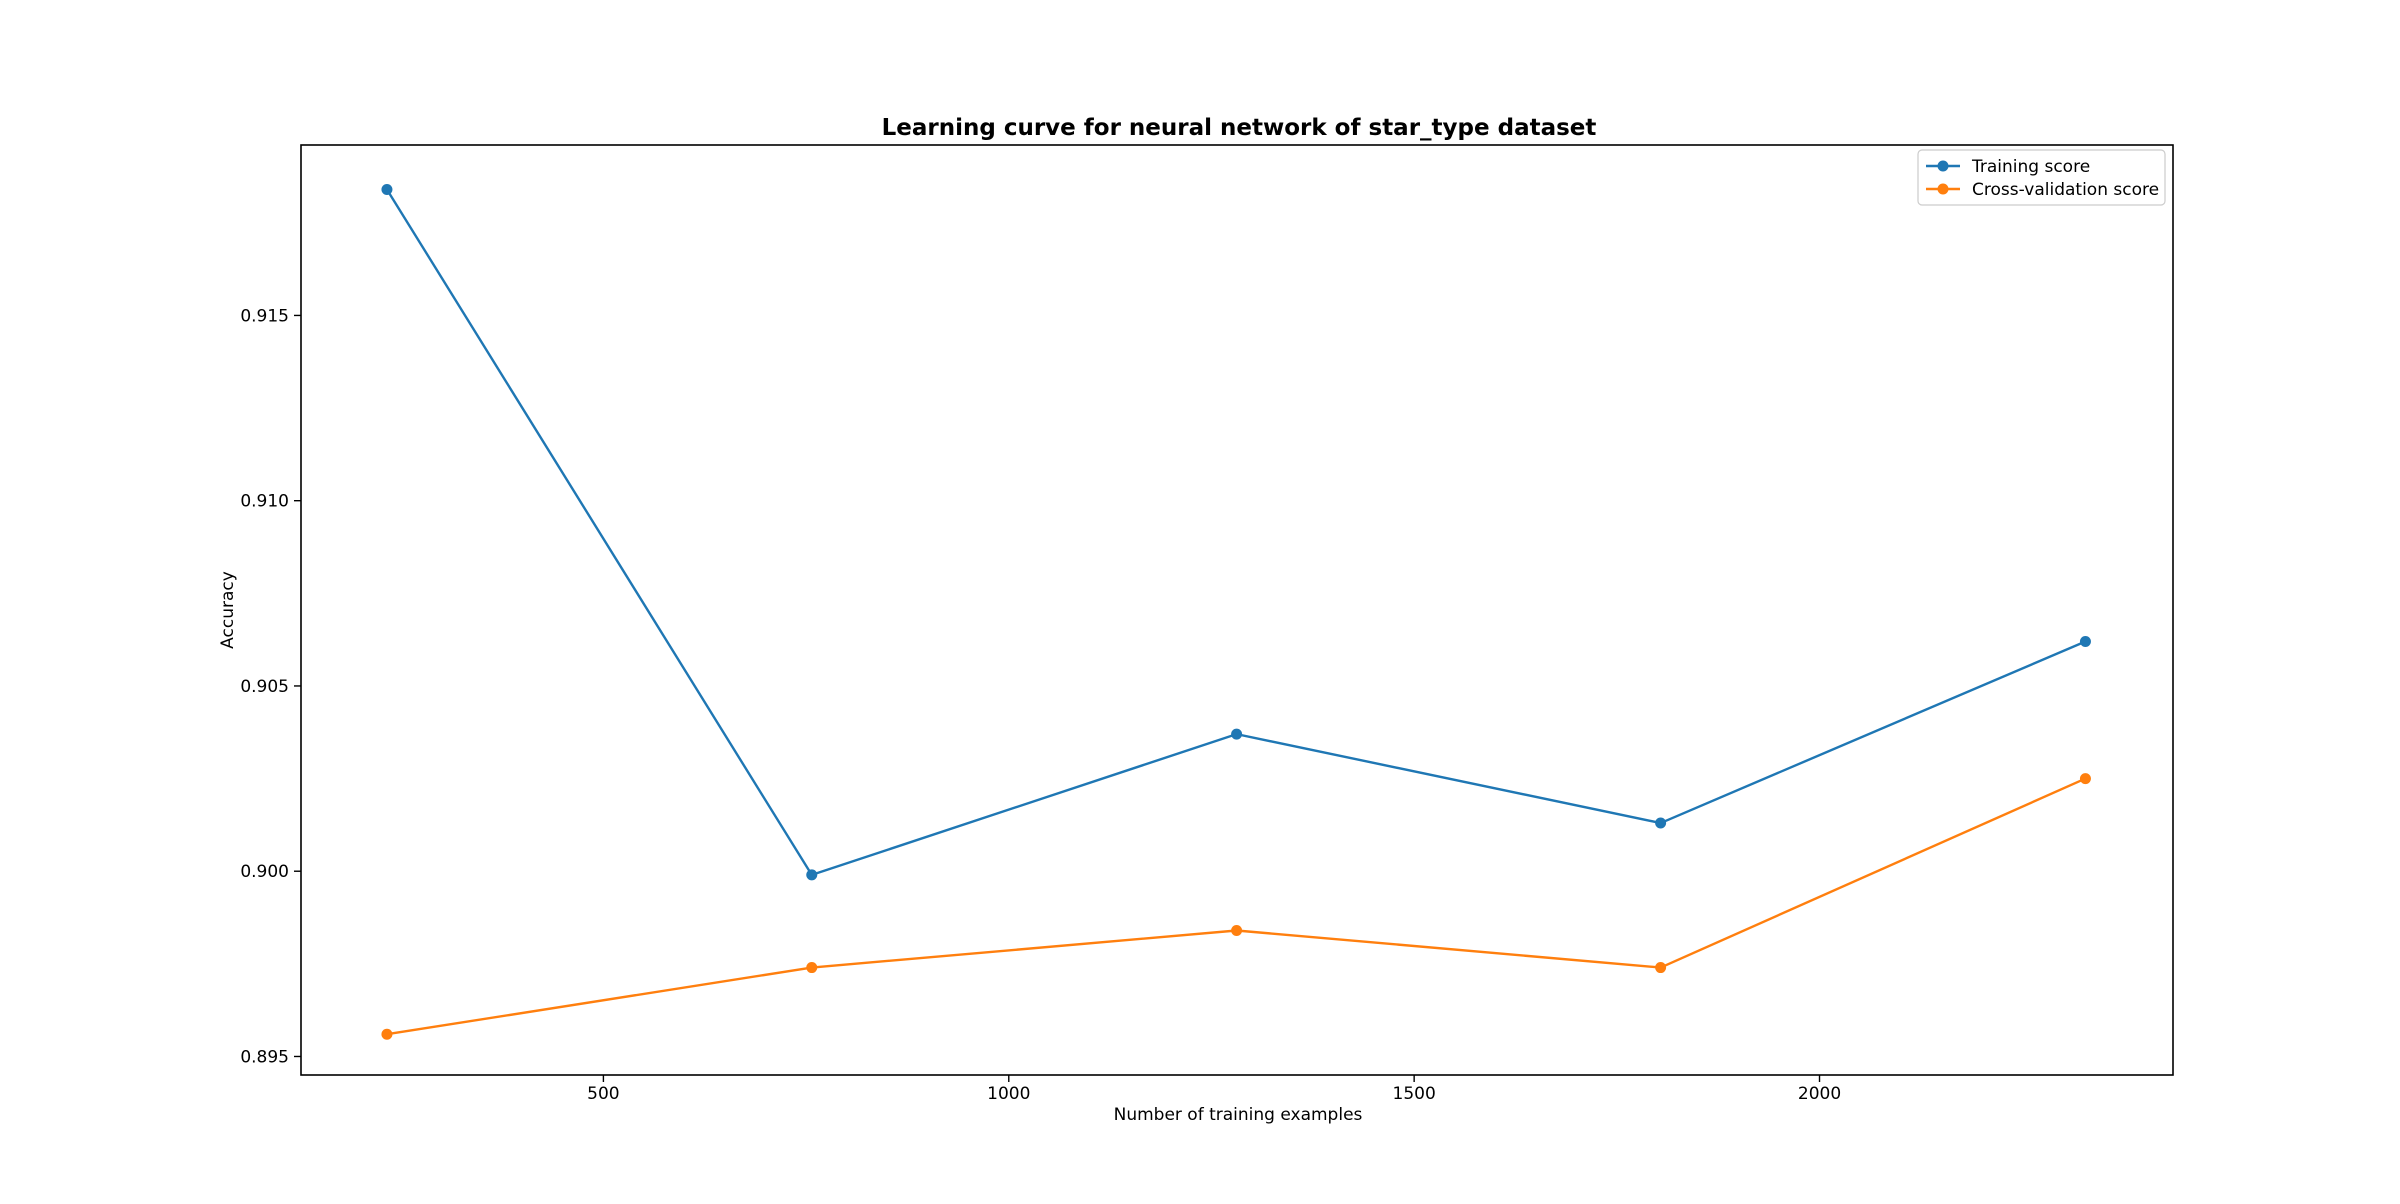  Describe the element at coordinates (1819, 1094) in the screenshot. I see `x-tick-label: 2000` at that location.